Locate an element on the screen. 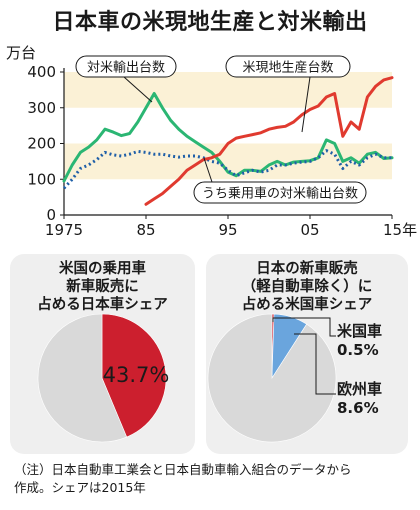  eu-car-name: 欧州車 is located at coordinates (360, 389).